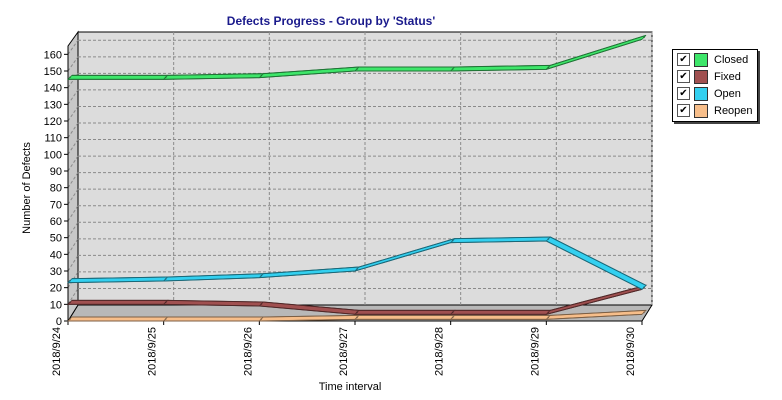 The height and width of the screenshot is (400, 782). I want to click on y-tick-label: 140, so click(53, 89).